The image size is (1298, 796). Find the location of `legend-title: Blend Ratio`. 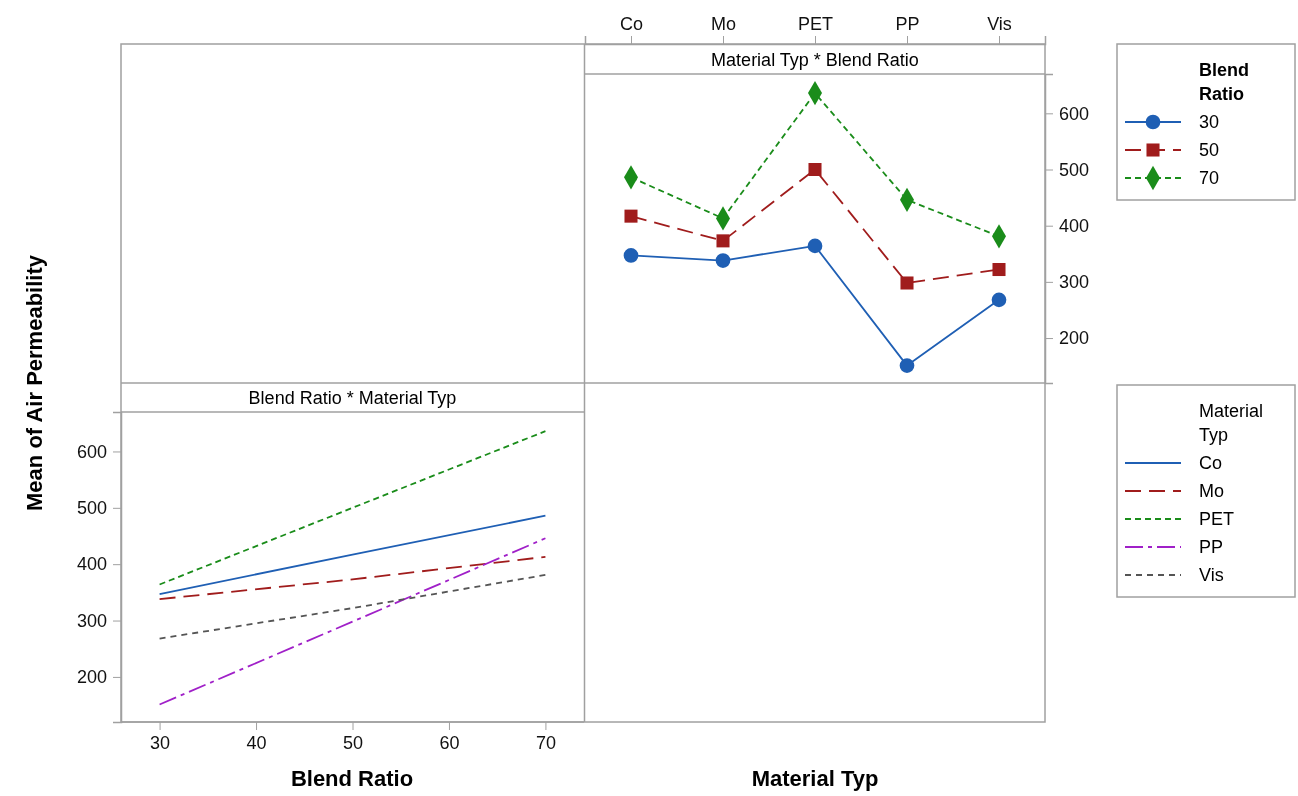

legend-title: Blend Ratio is located at coordinates (1224, 82).